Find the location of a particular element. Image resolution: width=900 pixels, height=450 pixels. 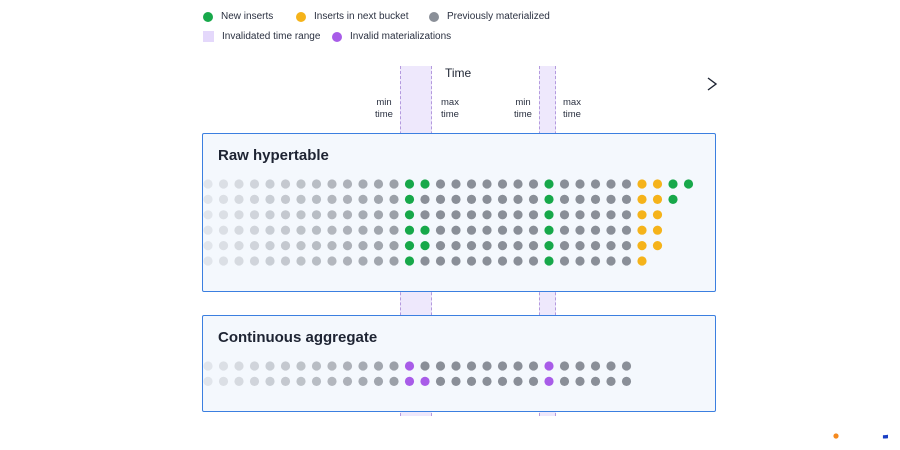

legend-new-inserts: New inserts is located at coordinates (238, 16).